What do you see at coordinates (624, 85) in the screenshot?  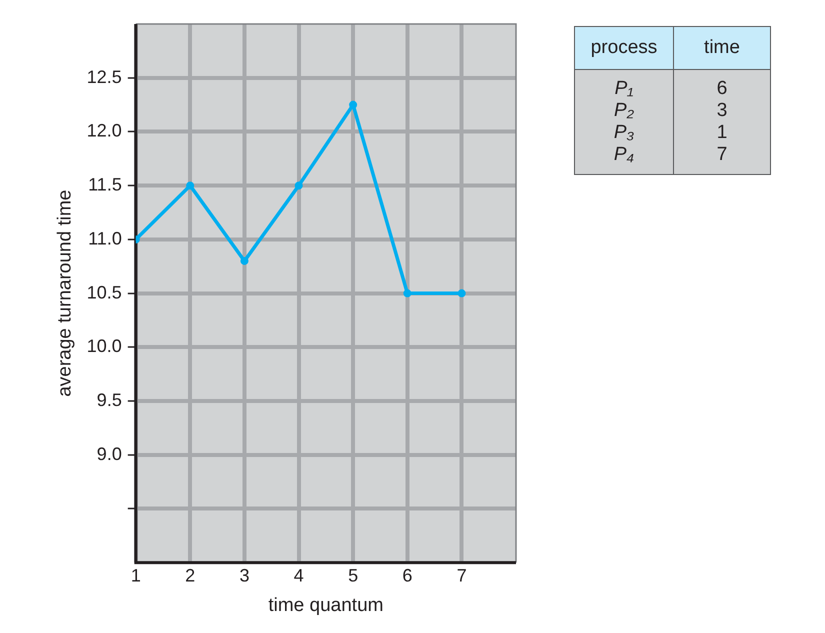 I see `category-label: P₁` at bounding box center [624, 85].